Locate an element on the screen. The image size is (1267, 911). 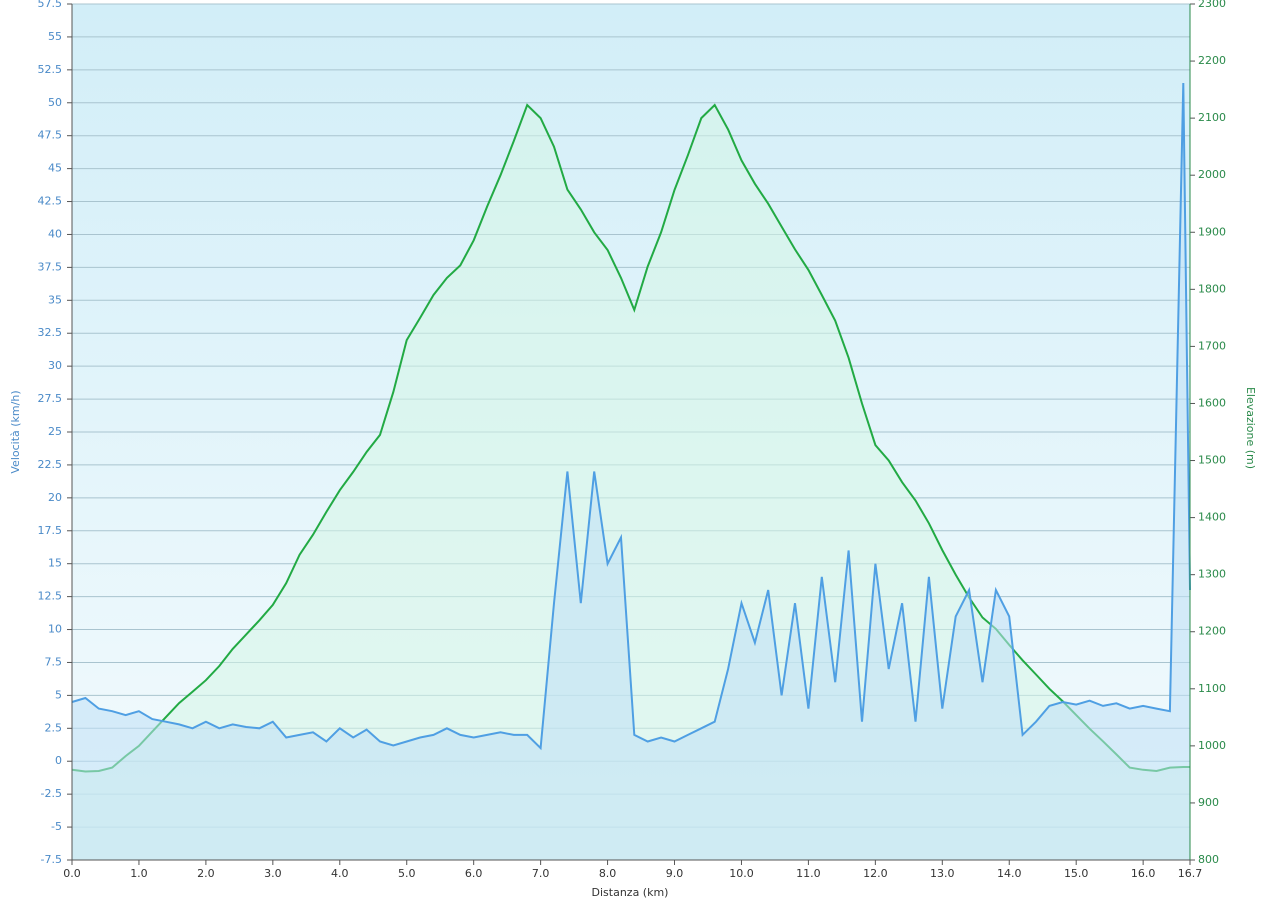
y2-axis-label: Elevazione (m) is located at coordinates (1250, 428).